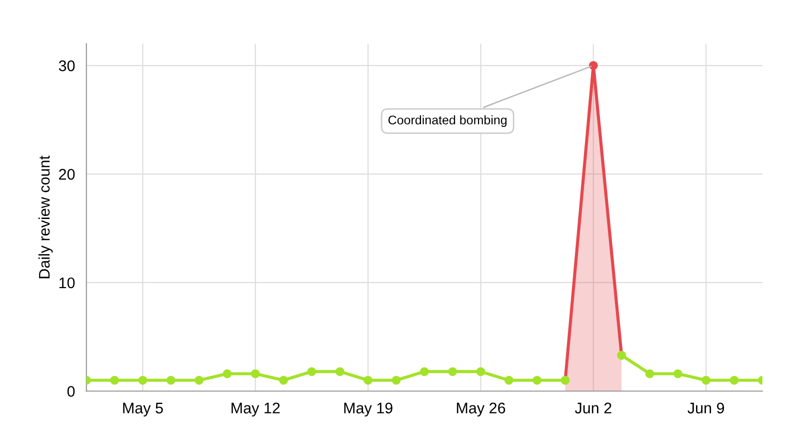 The width and height of the screenshot is (800, 447). What do you see at coordinates (67, 282) in the screenshot?
I see `y-tick-label: 10` at bounding box center [67, 282].